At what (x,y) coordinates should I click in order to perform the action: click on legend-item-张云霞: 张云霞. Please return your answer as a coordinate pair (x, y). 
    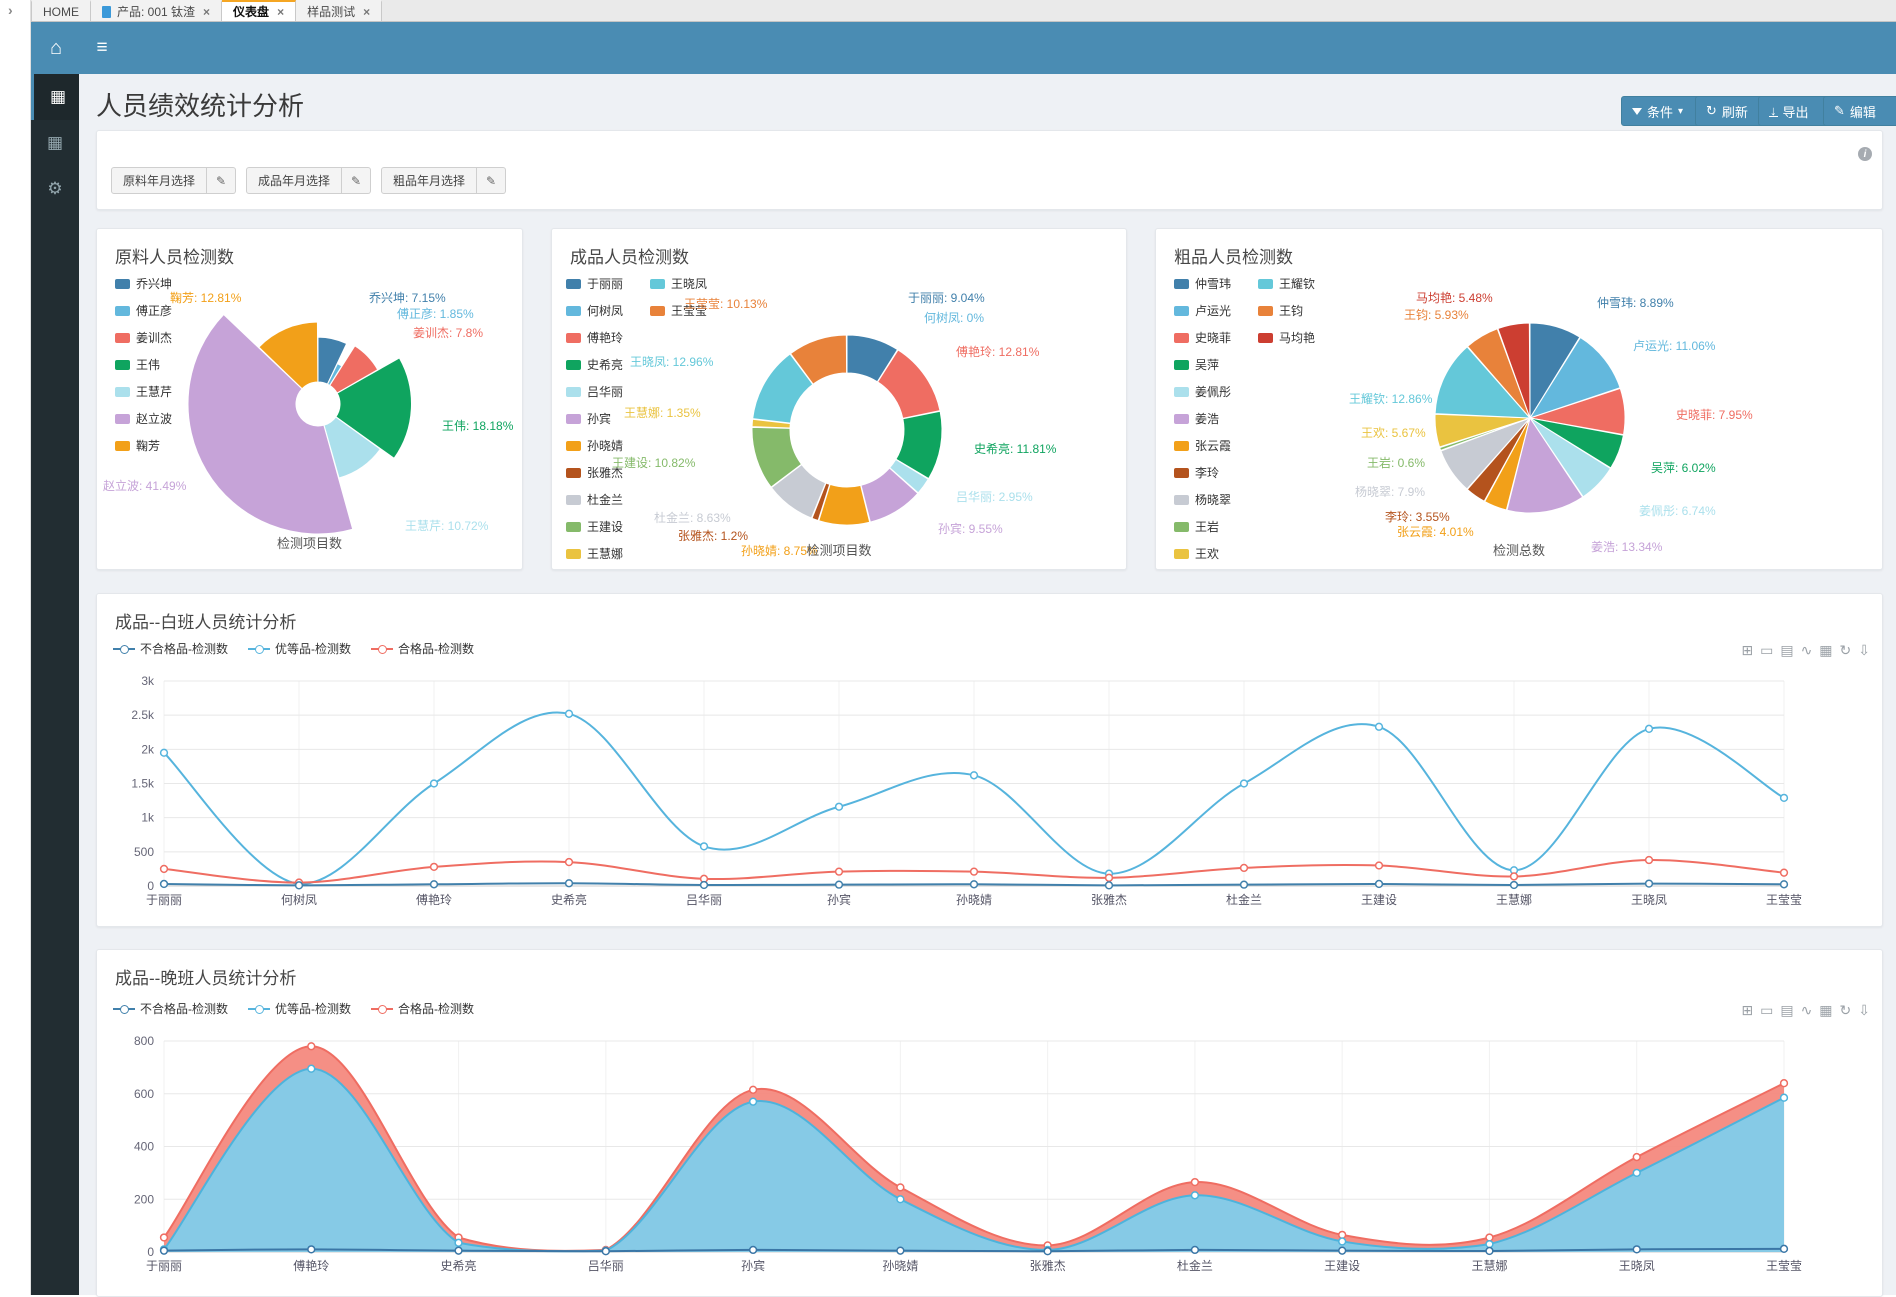
    Looking at the image, I should click on (1202, 445).